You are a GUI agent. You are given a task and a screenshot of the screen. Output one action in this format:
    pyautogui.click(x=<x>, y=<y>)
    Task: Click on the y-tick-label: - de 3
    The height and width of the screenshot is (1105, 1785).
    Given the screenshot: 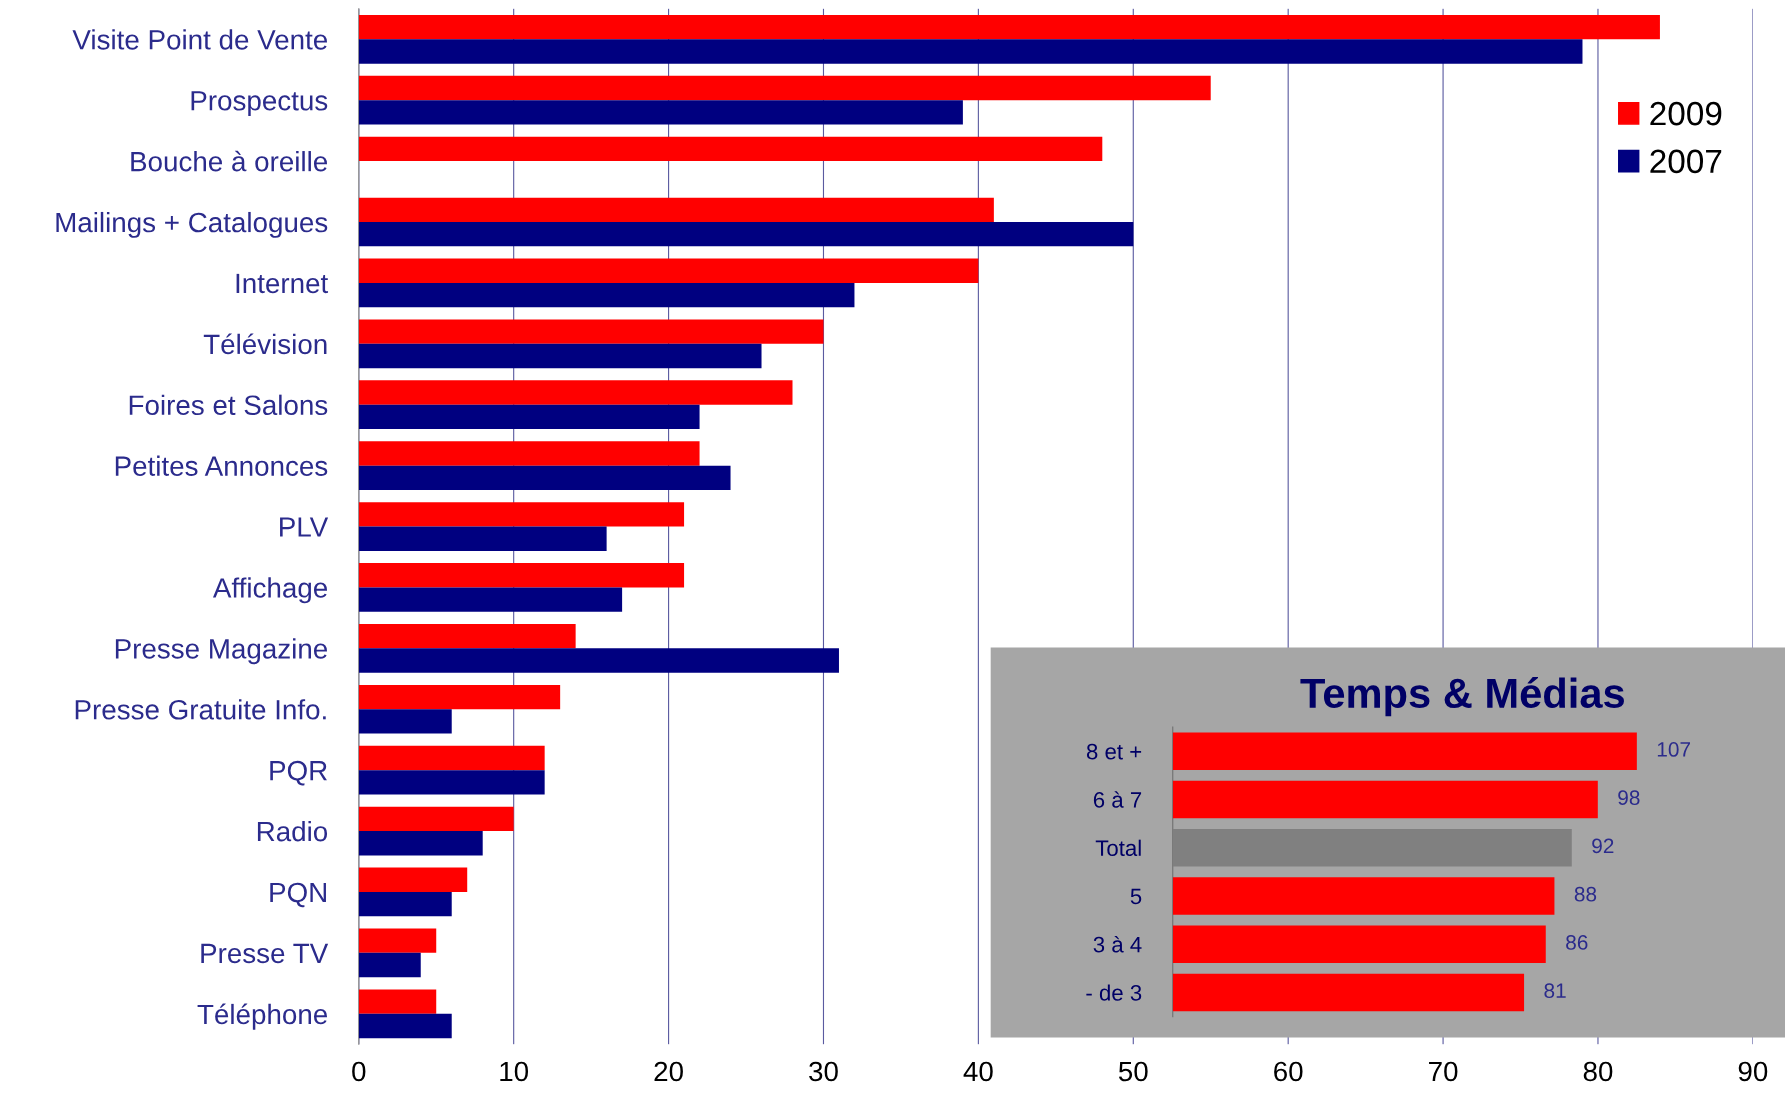 What is the action you would take?
    pyautogui.click(x=1114, y=992)
    